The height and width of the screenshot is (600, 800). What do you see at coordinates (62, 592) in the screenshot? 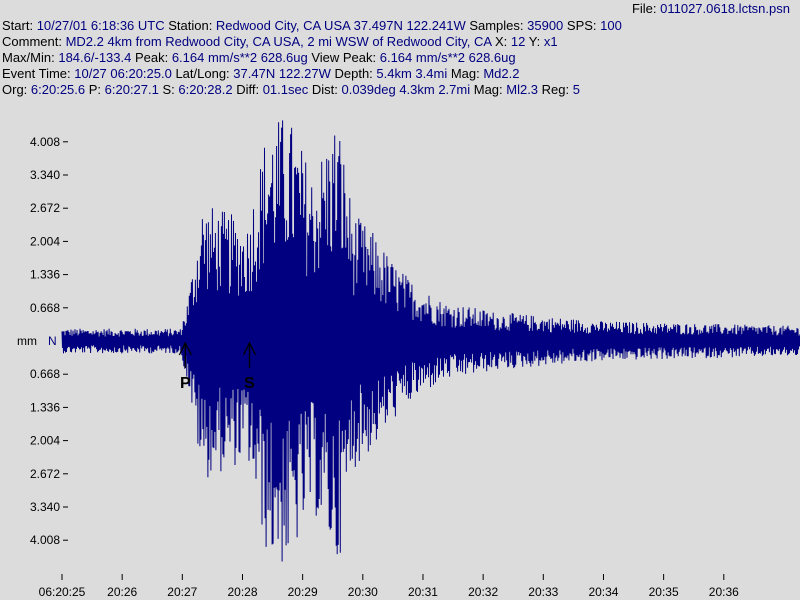
I see `x-tick-label: 06:20:25` at bounding box center [62, 592].